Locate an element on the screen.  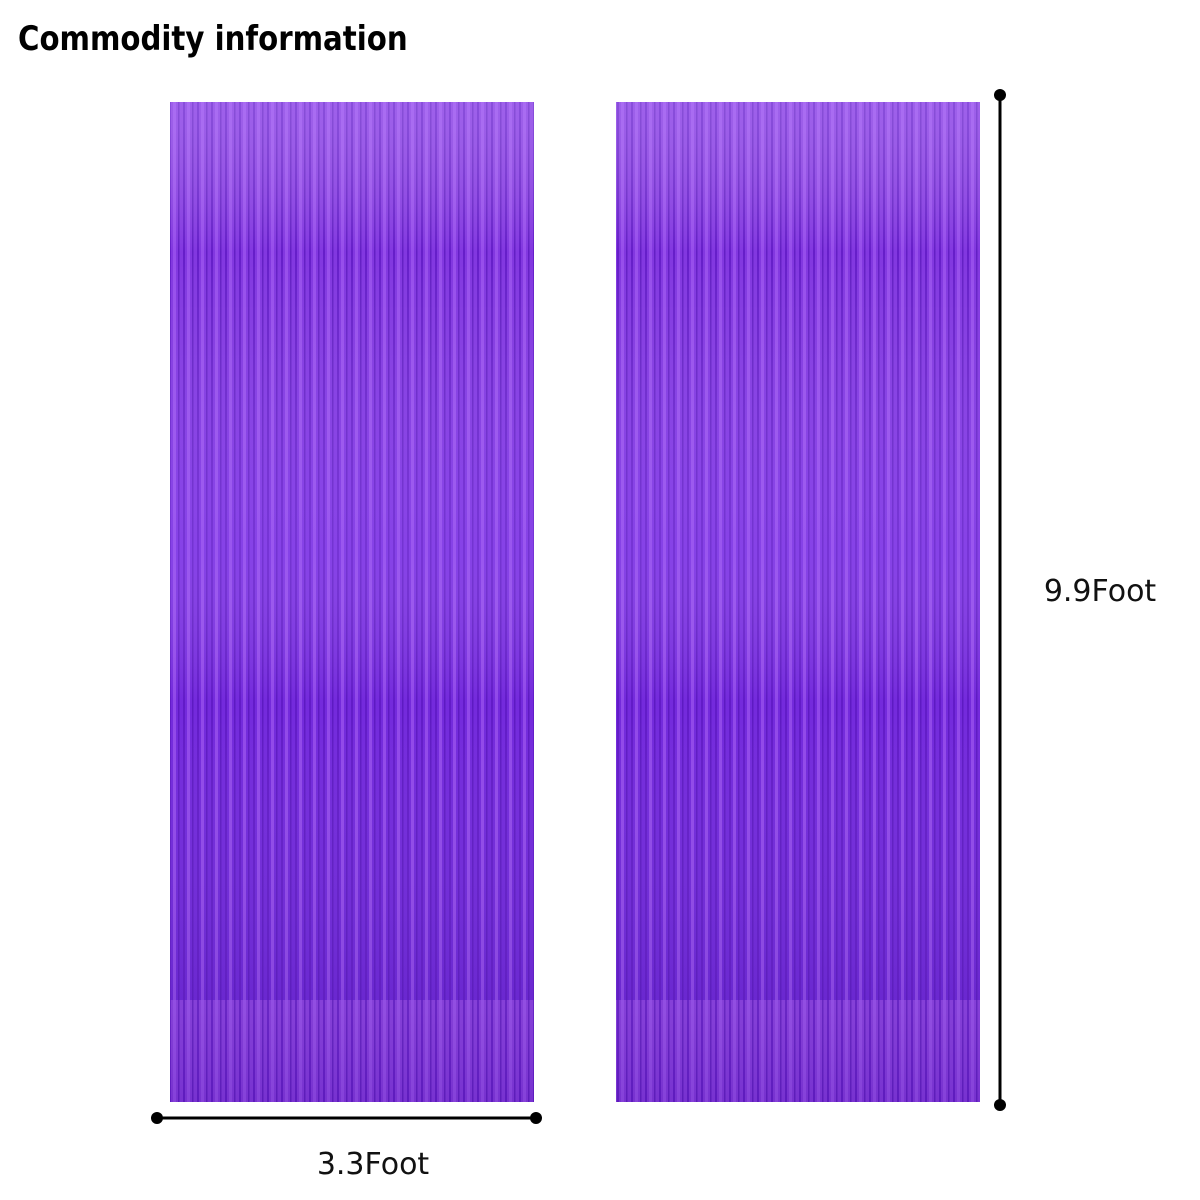
height-dimension is located at coordinates (1000, 600).